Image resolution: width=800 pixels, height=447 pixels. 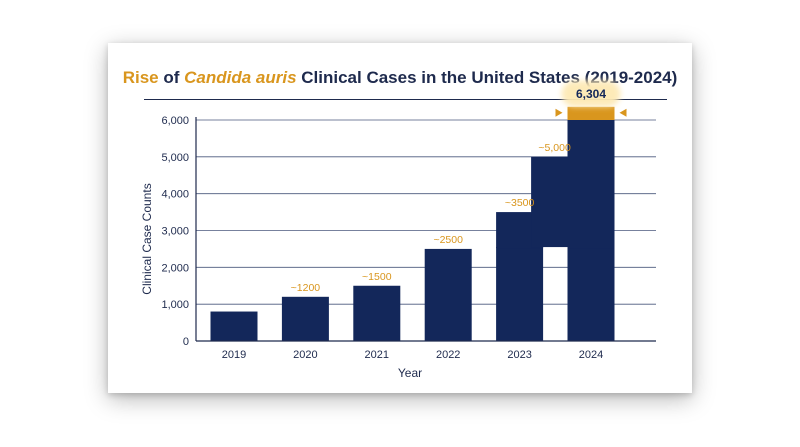 What do you see at coordinates (234, 355) in the screenshot?
I see `x-tick-label: 2019` at bounding box center [234, 355].